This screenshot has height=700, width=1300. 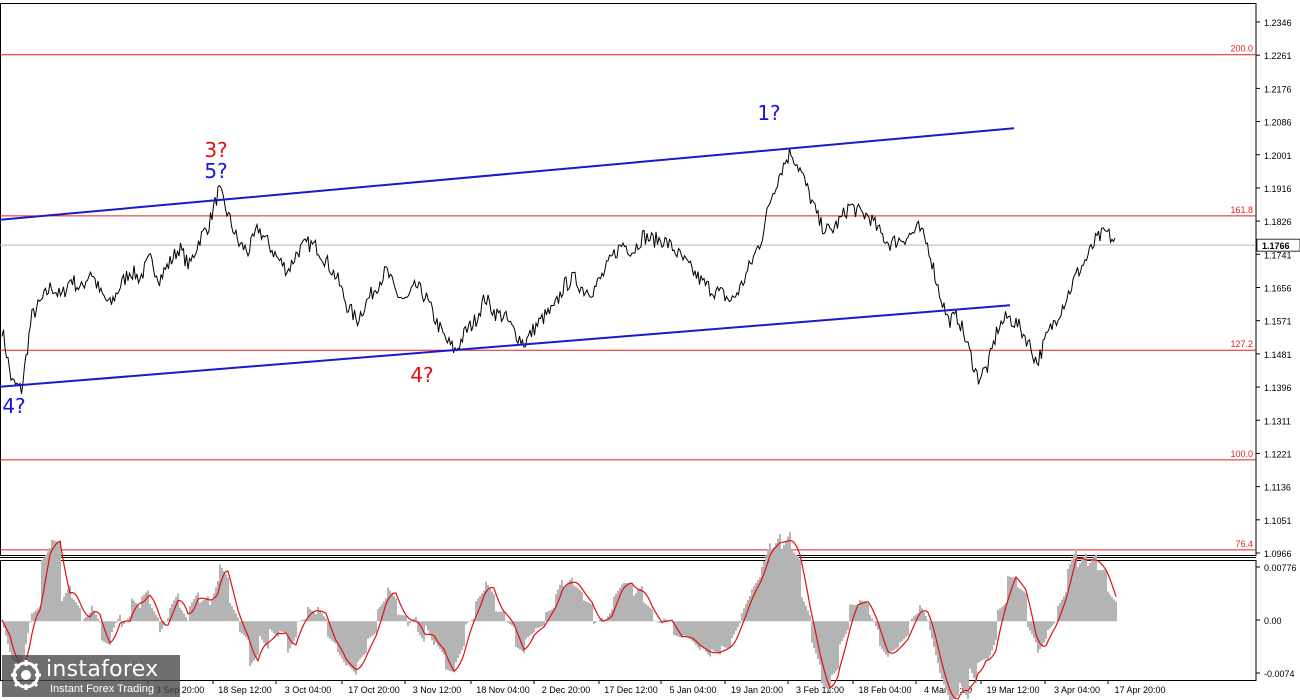 I want to click on wave-label: 1?, so click(x=768, y=113).